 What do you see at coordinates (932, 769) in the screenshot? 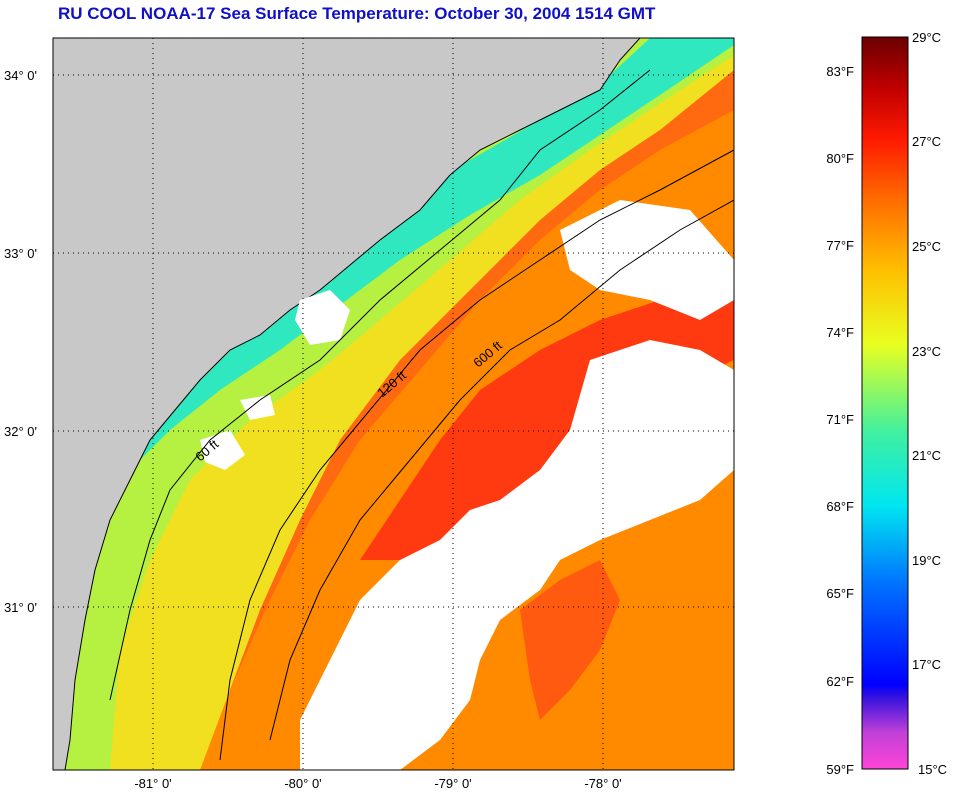
I see `c-label-15: 15°C` at bounding box center [932, 769].